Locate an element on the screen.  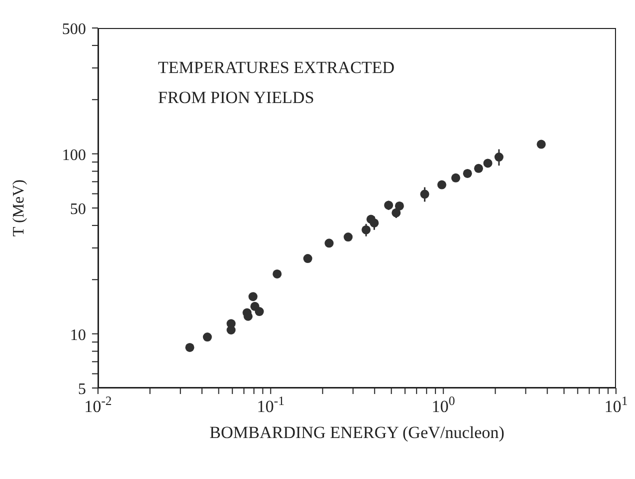
annotation: TEMPERATURES EXTRACTED FROM PION YIELDS is located at coordinates (276, 83).